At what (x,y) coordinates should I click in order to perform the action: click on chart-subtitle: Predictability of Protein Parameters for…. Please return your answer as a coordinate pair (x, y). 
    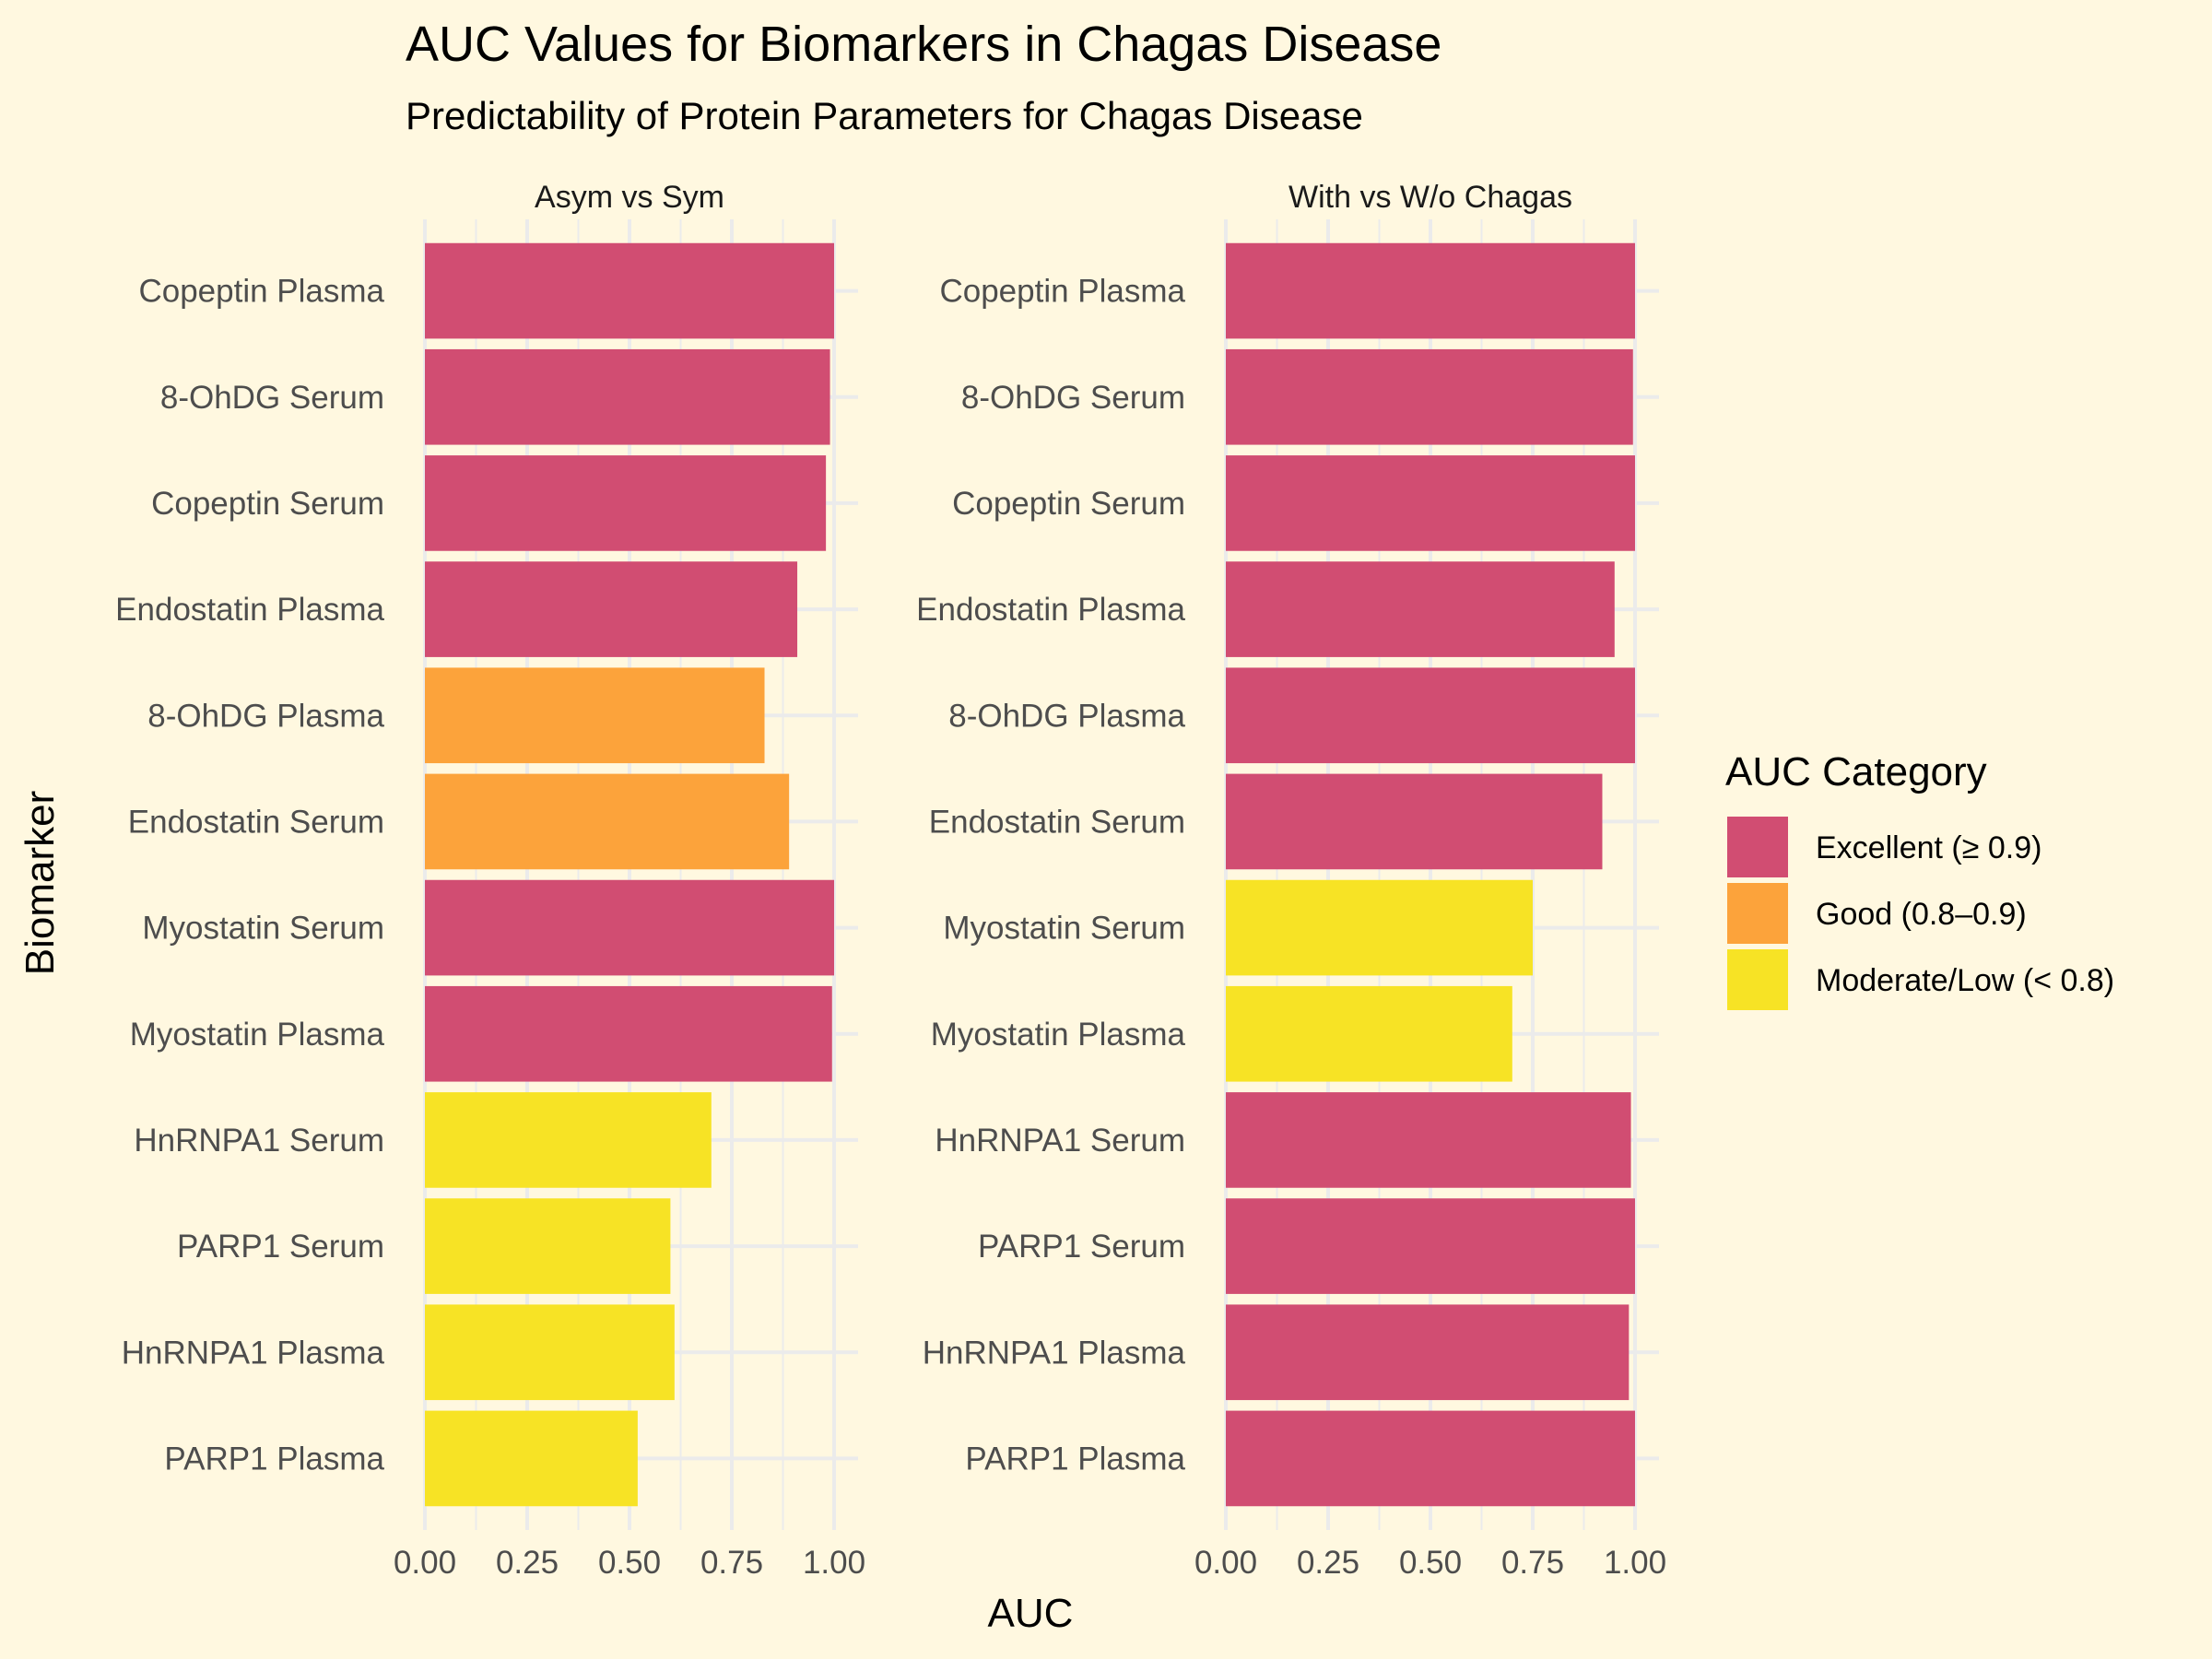
    Looking at the image, I should click on (884, 115).